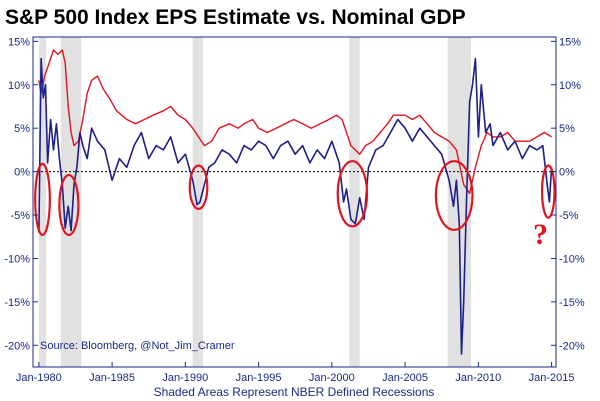 The width and height of the screenshot is (600, 401). Describe the element at coordinates (259, 378) in the screenshot. I see `x-tick-label: Jan-1995` at that location.